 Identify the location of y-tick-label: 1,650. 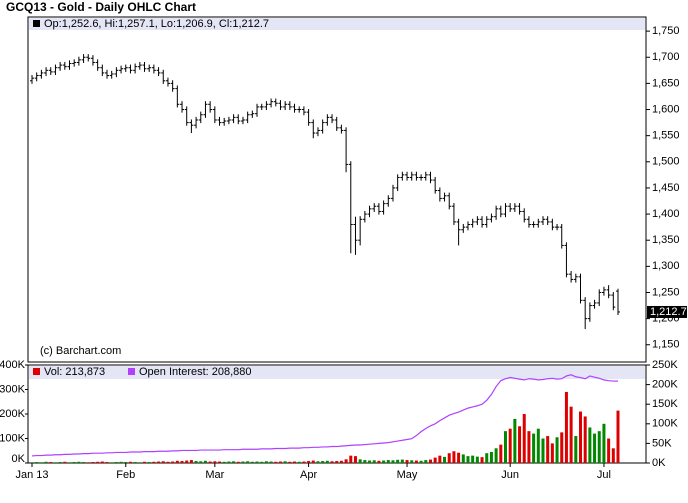
(666, 83).